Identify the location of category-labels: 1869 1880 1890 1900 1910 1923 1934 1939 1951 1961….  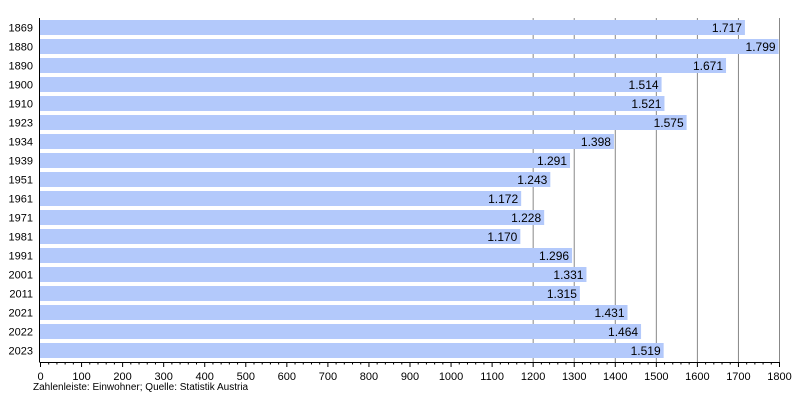
(21, 190).